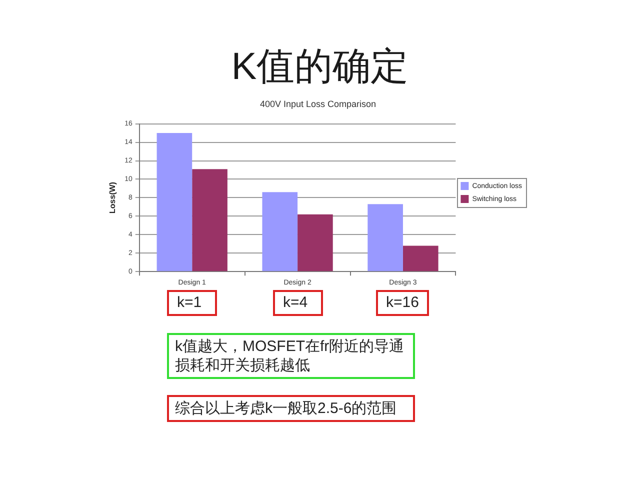 This screenshot has height=492, width=640. Describe the element at coordinates (298, 303) in the screenshot. I see `text: k=4` at that location.